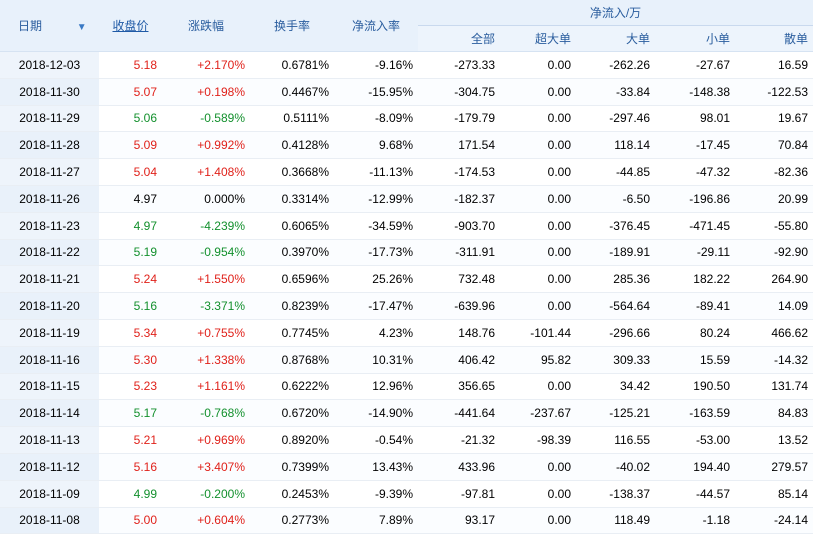  I want to click on cell-date: 2018-11-13, so click(49, 440).